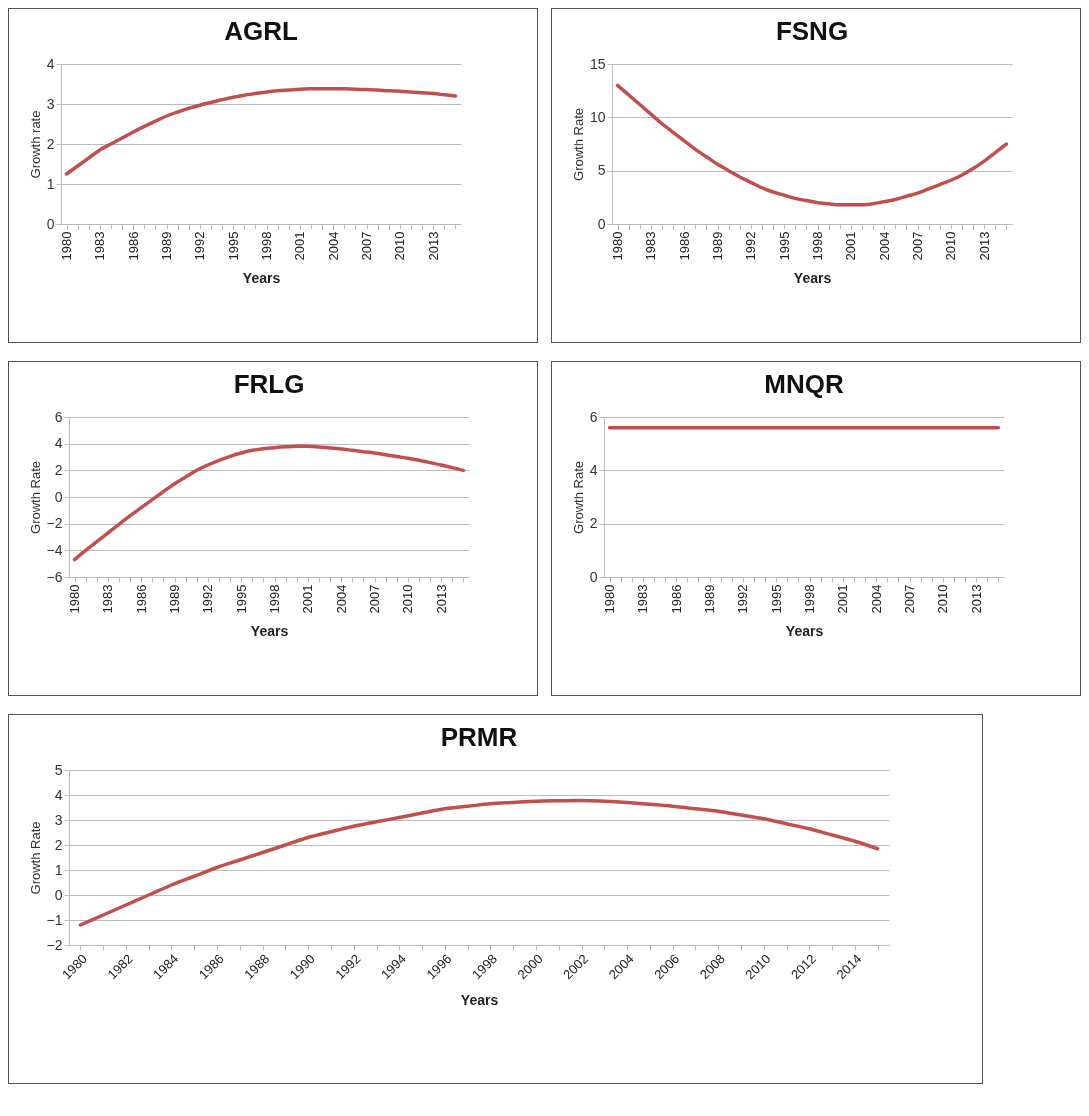 This screenshot has width=1089, height=1116. Describe the element at coordinates (54, 919) in the screenshot. I see `y-tick-label: −1` at that location.